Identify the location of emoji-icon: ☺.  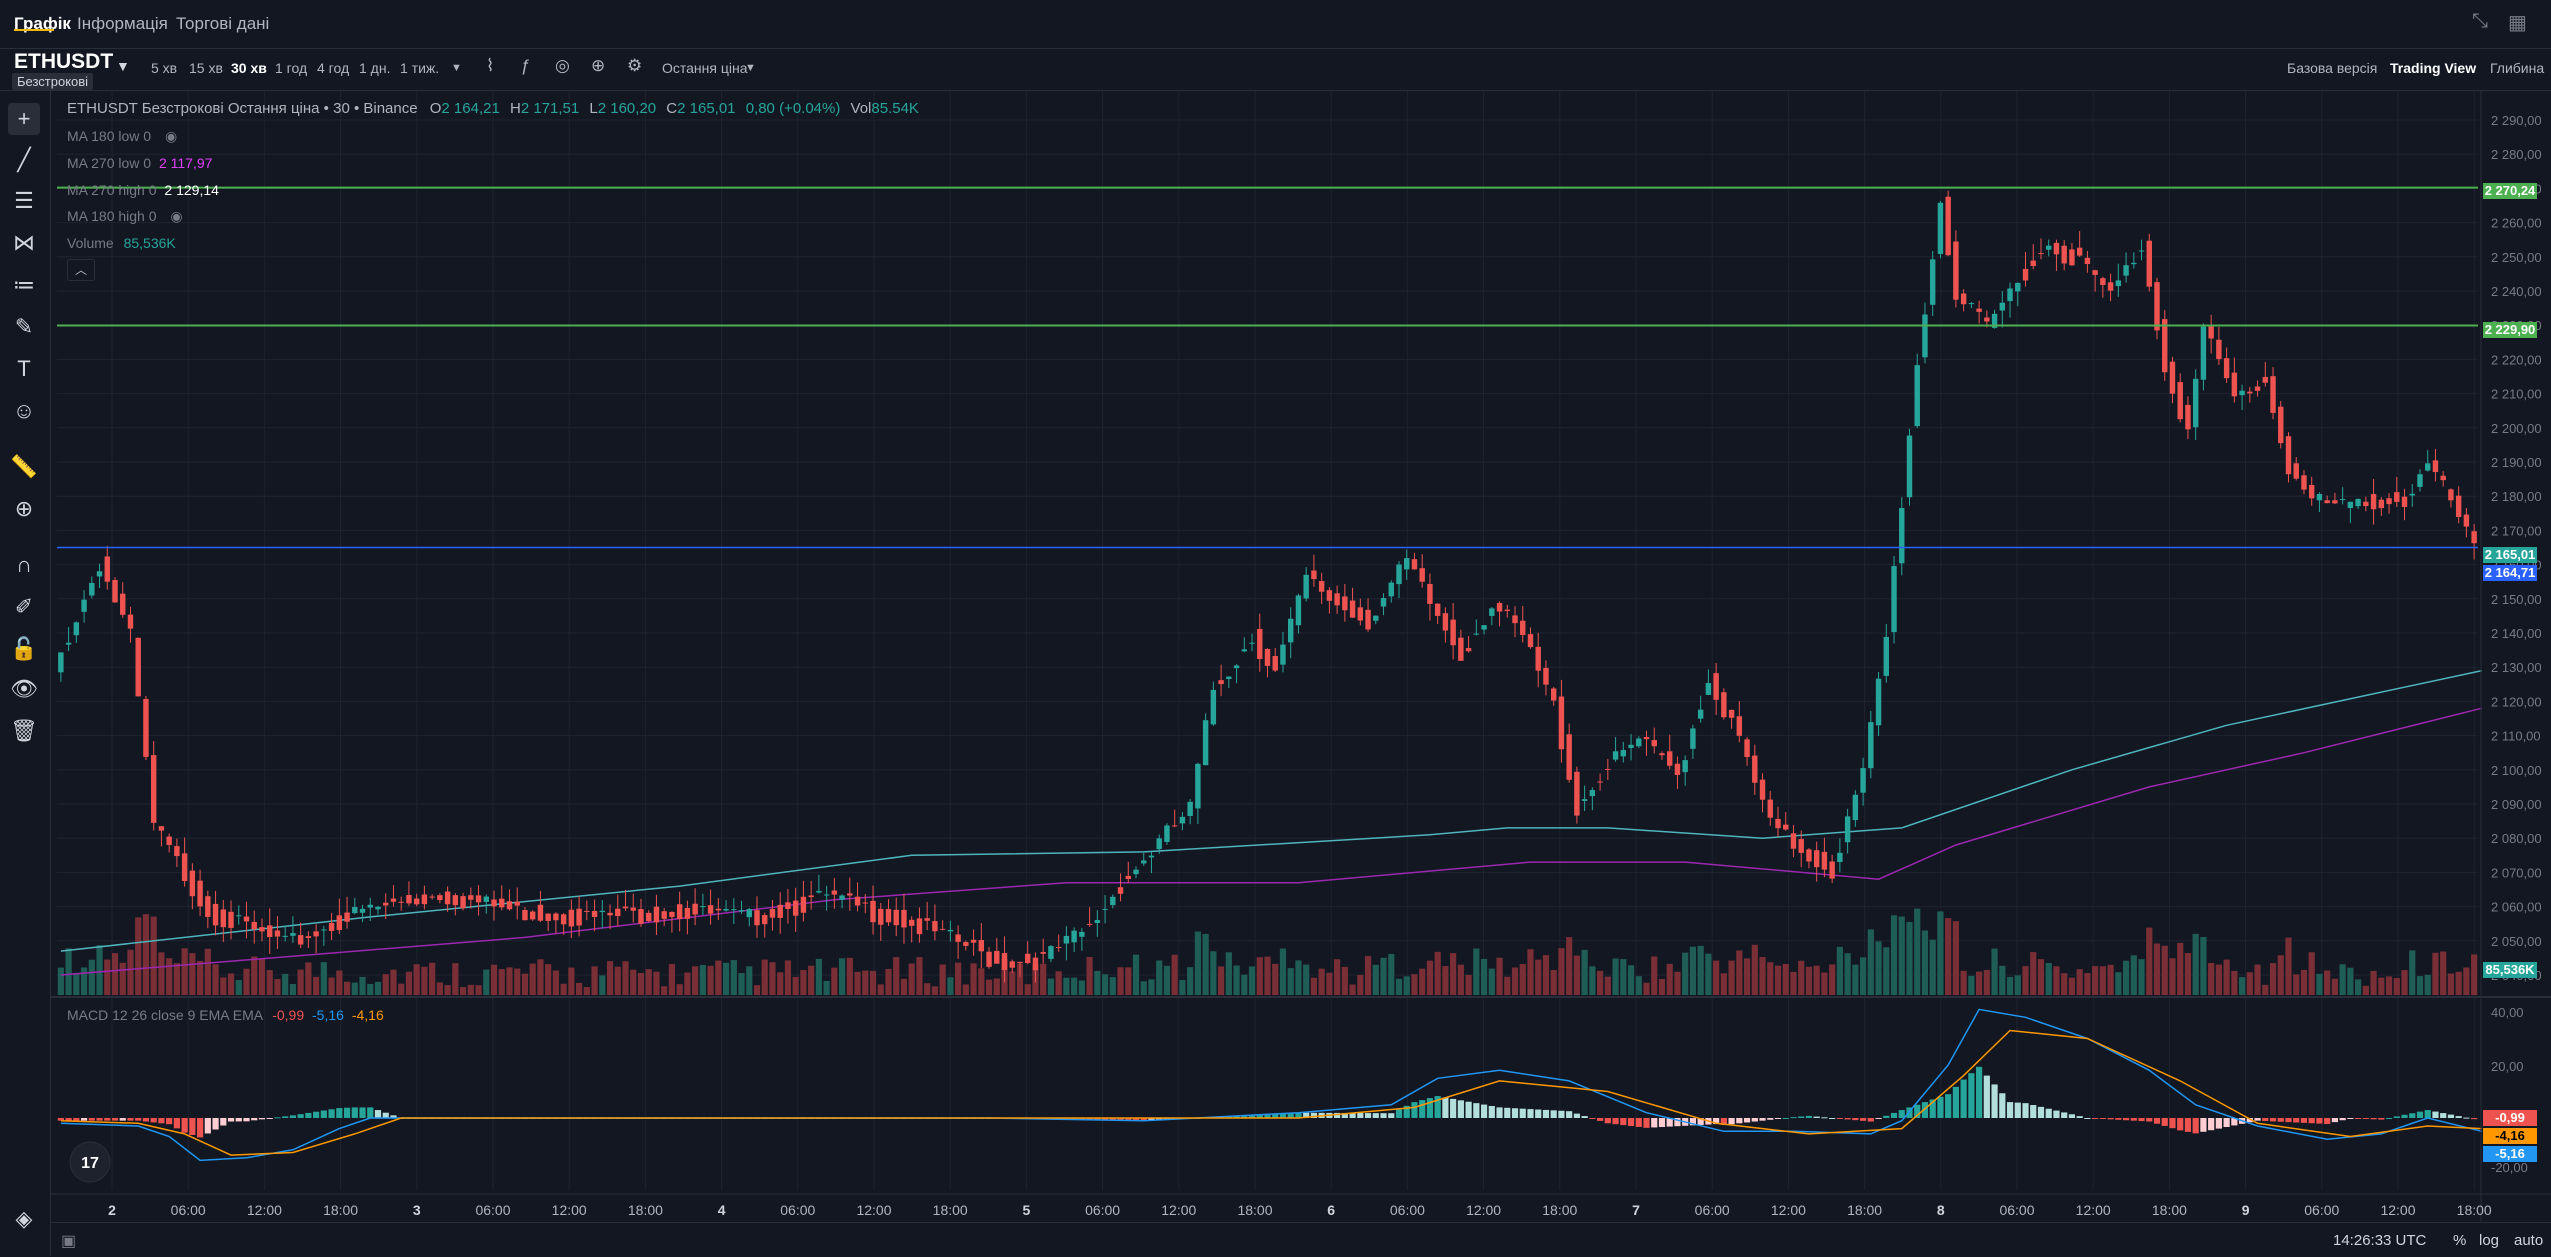
(24, 410).